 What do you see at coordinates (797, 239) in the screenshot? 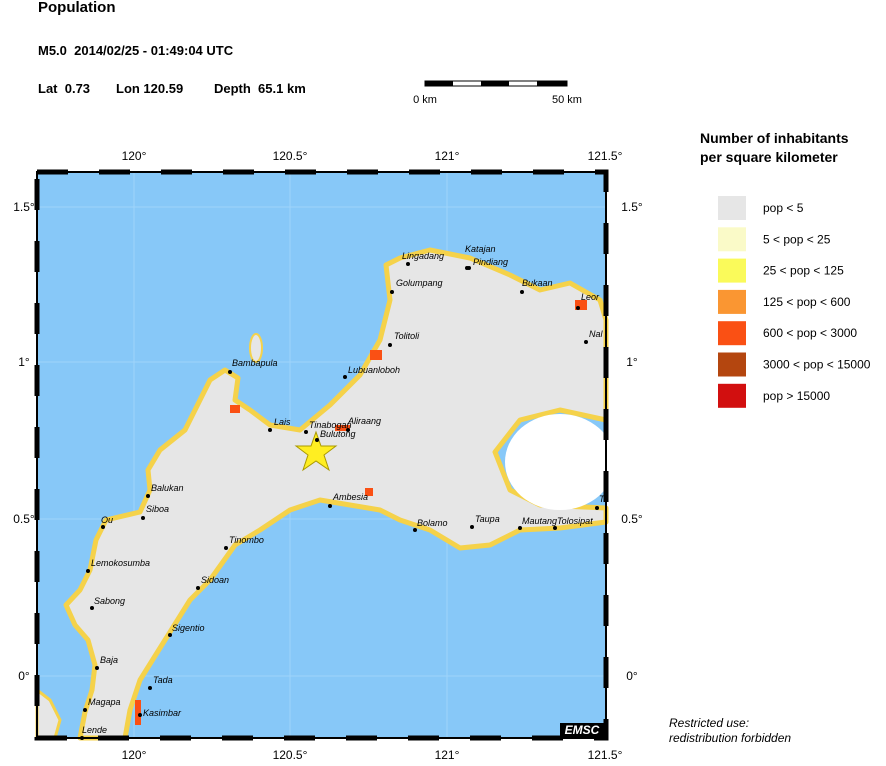
I see `legend-label: 5 < pop < 25` at bounding box center [797, 239].